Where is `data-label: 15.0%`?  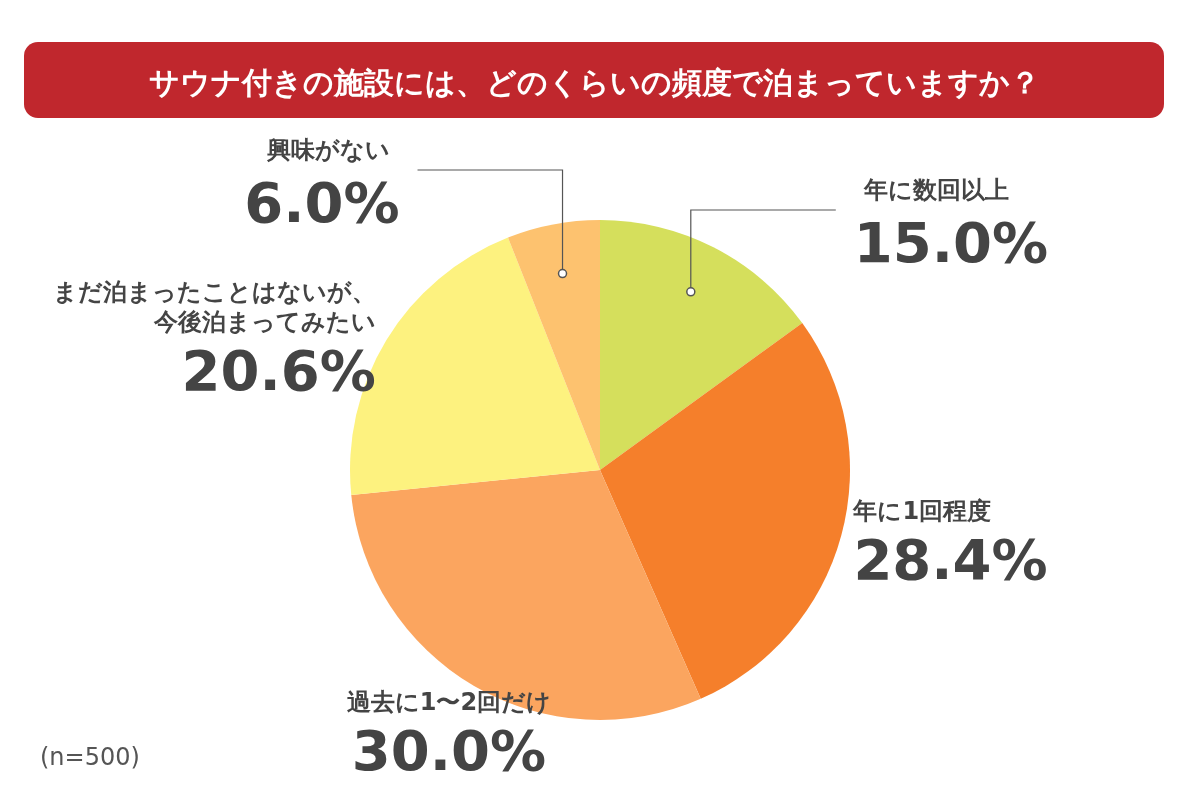
data-label: 15.0% is located at coordinates (951, 242).